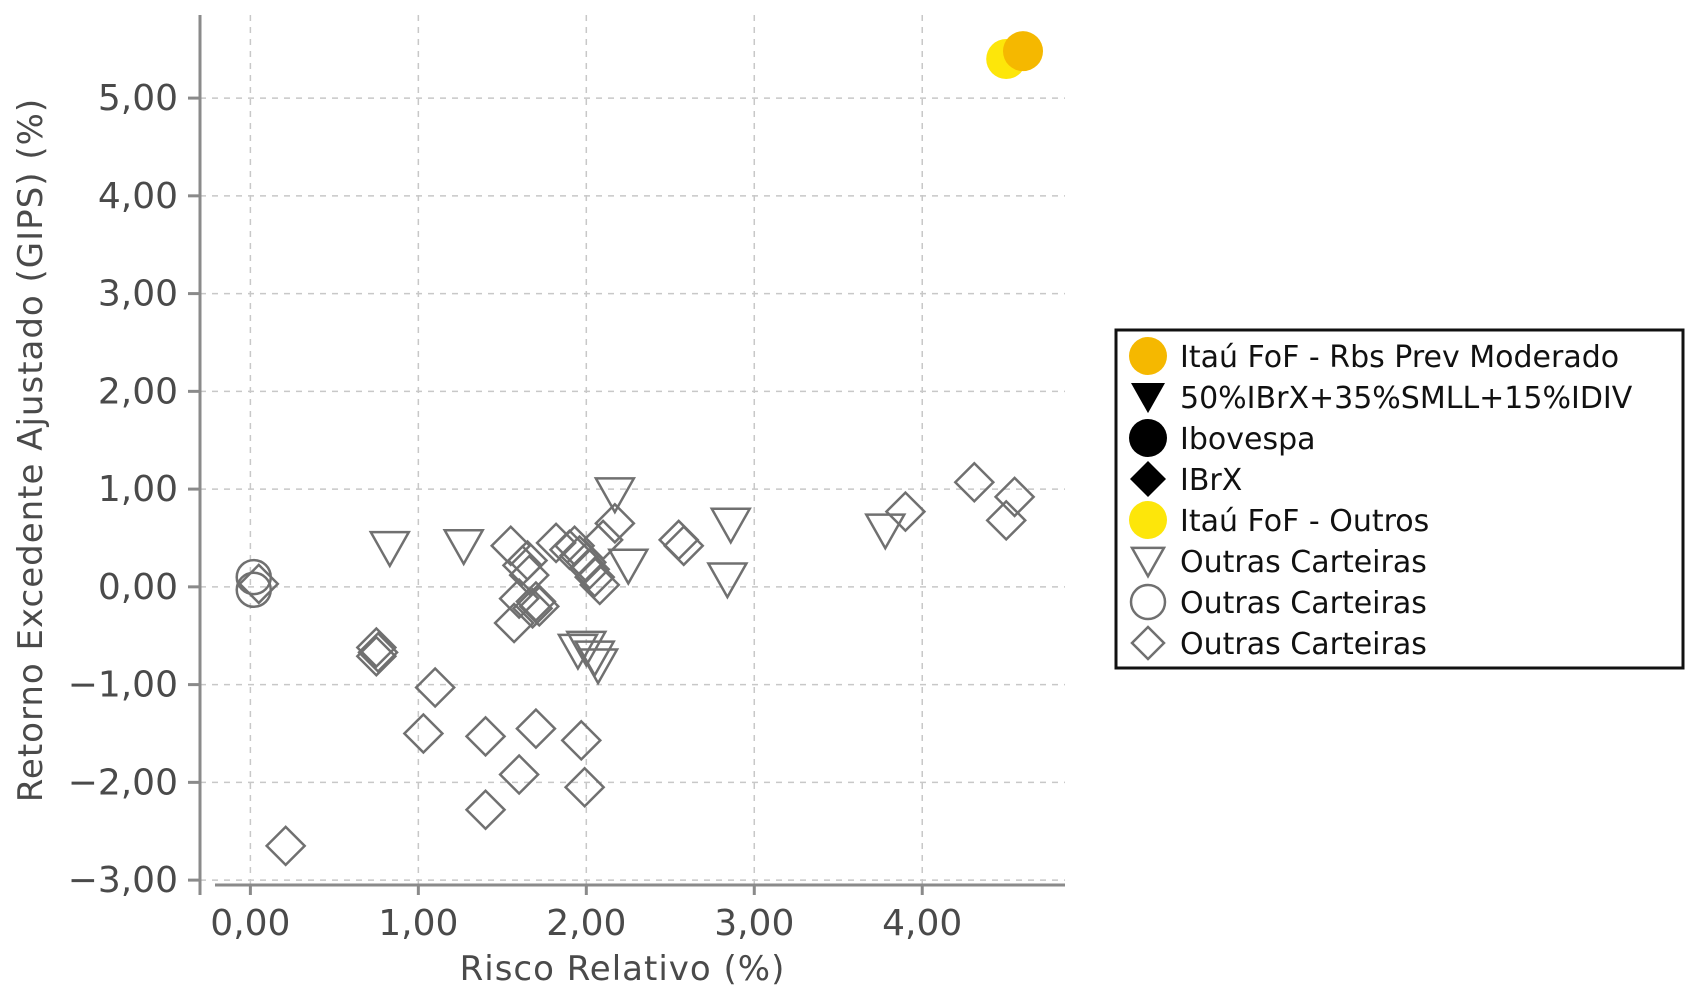 The image size is (1686, 986). Describe the element at coordinates (31, 450) in the screenshot. I see `y-axis-title: Retorno Excedente Ajustado (GIPS) (%)` at that location.